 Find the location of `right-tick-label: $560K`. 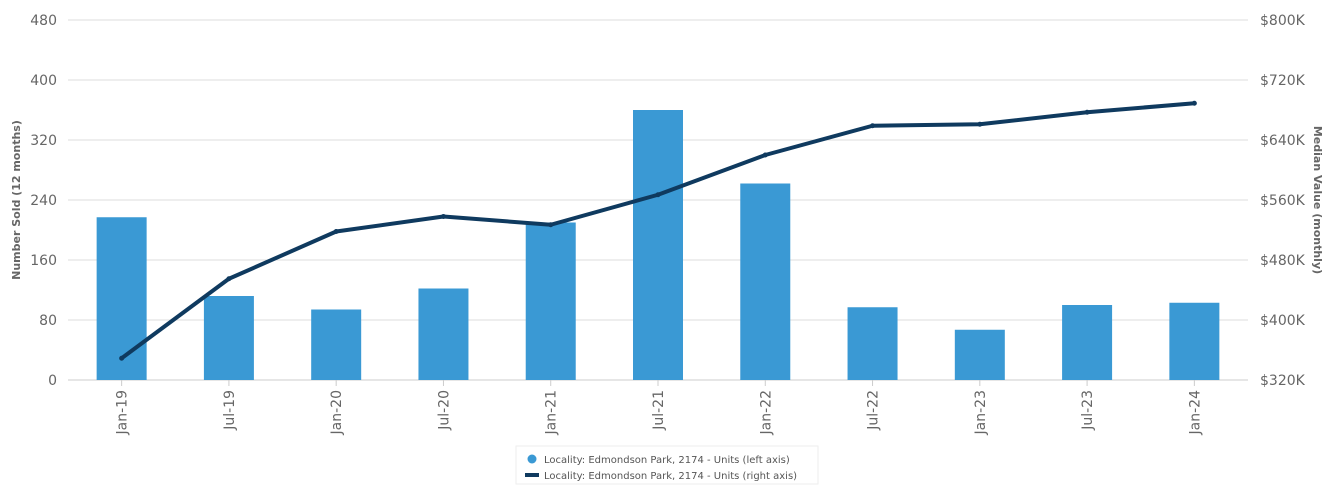

right-tick-label: $560K is located at coordinates (1283, 201).